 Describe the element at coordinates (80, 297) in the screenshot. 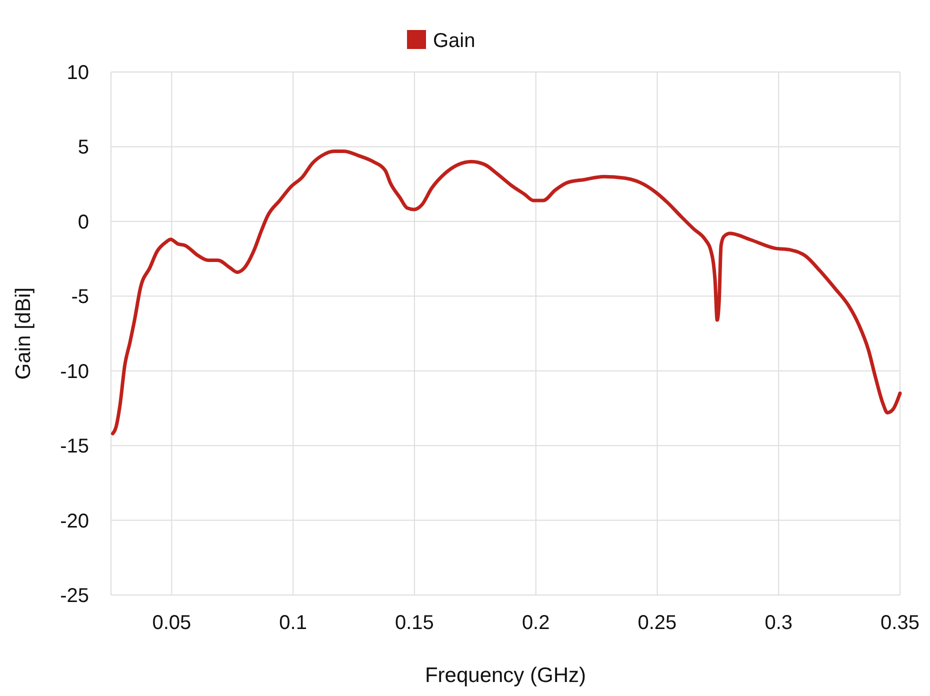

I see `y-tick-label: -5` at that location.